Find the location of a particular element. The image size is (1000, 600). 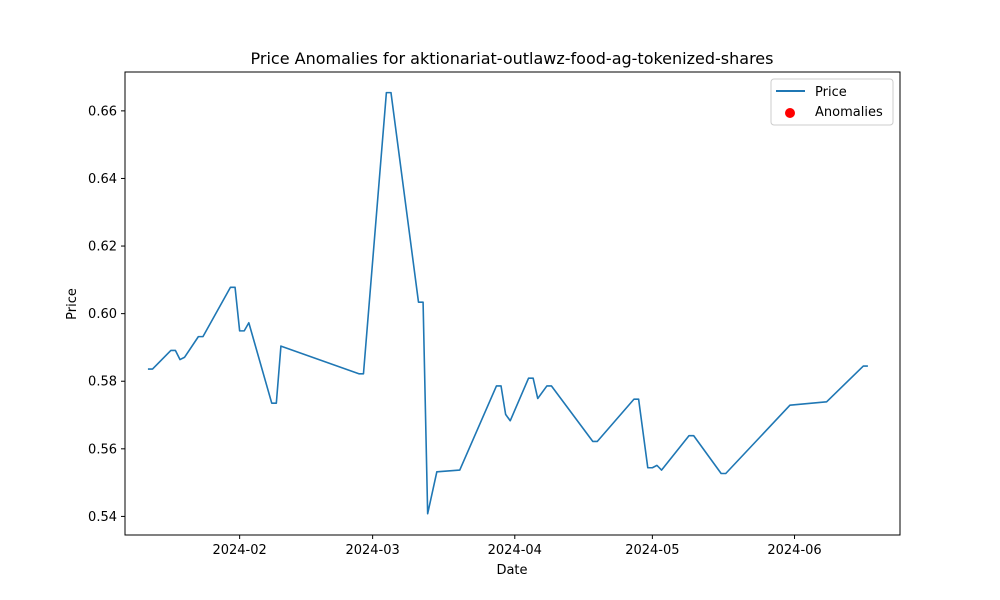

y-tick-label: 0.62 is located at coordinates (102, 247).